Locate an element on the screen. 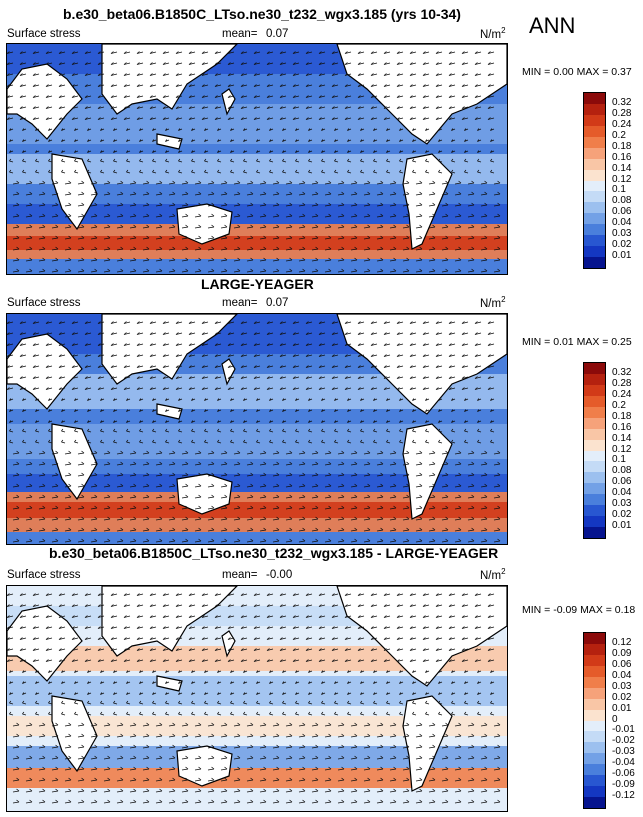  colorbar-tick-label: 0.32 is located at coordinates (622, 102).